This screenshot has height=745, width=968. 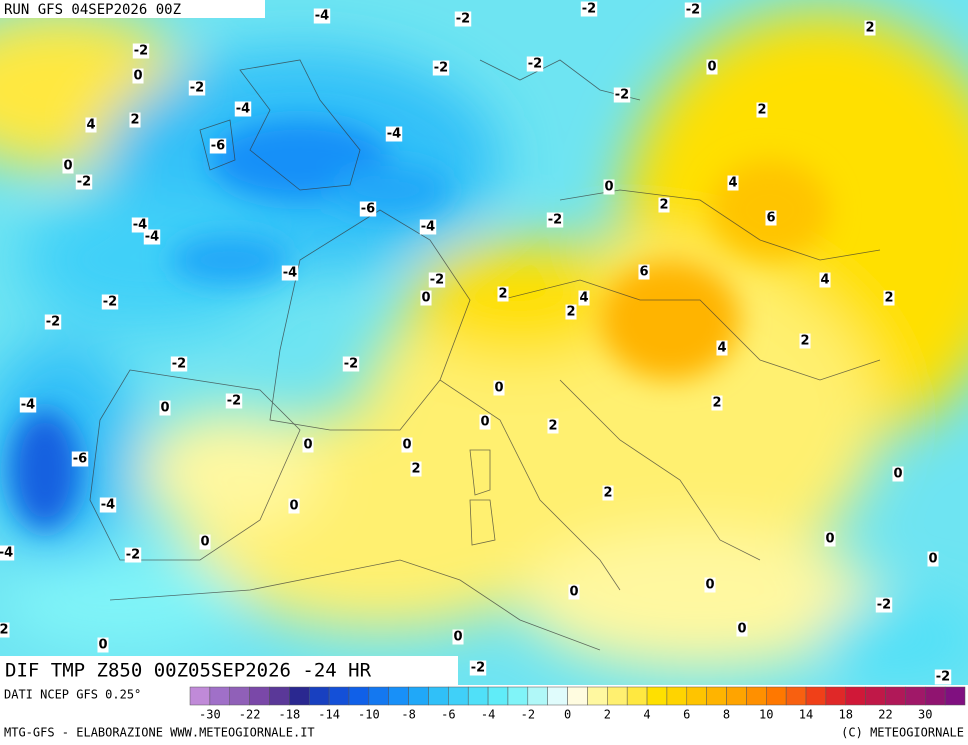 What do you see at coordinates (132, 9) in the screenshot?
I see `run-box` at bounding box center [132, 9].